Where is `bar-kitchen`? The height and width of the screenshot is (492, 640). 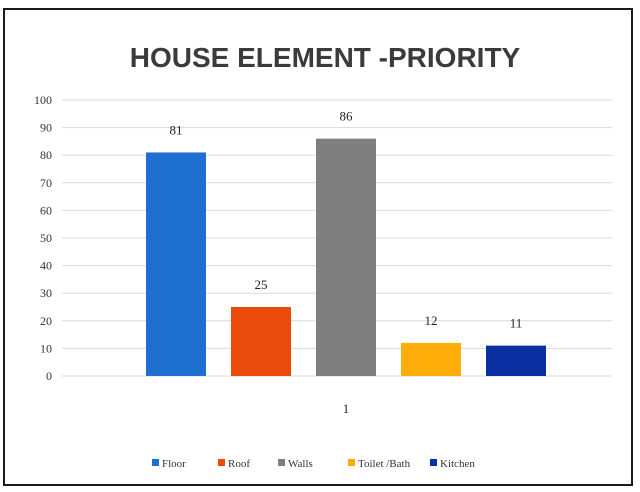 bar-kitchen is located at coordinates (516, 360).